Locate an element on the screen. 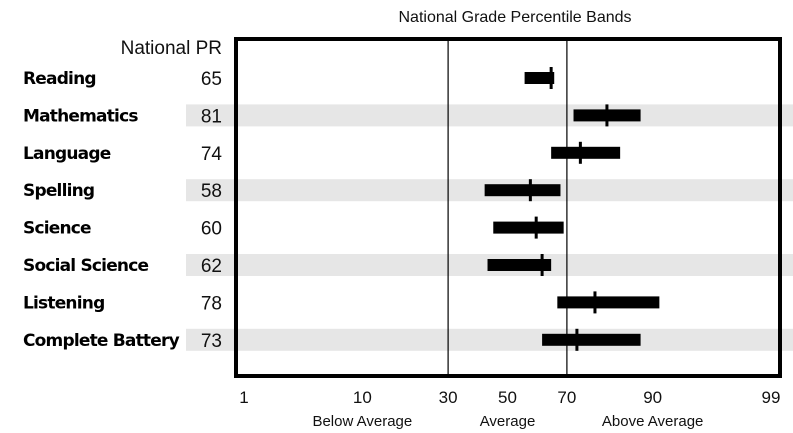 This screenshot has width=793, height=433. pr-value: 74 is located at coordinates (212, 154).